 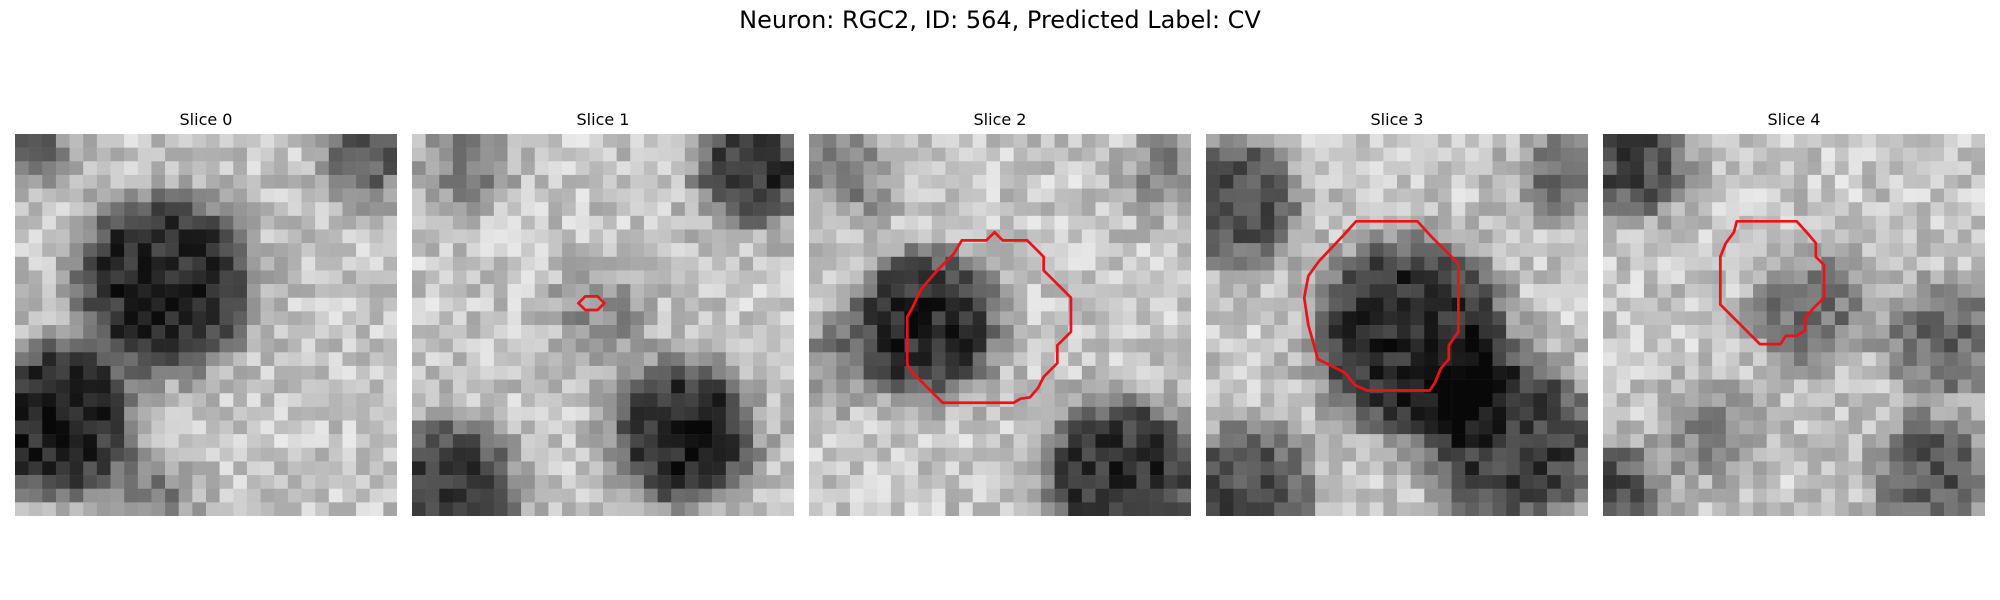 I want to click on slice-panel-2: Slice 2, so click(x=1000, y=312).